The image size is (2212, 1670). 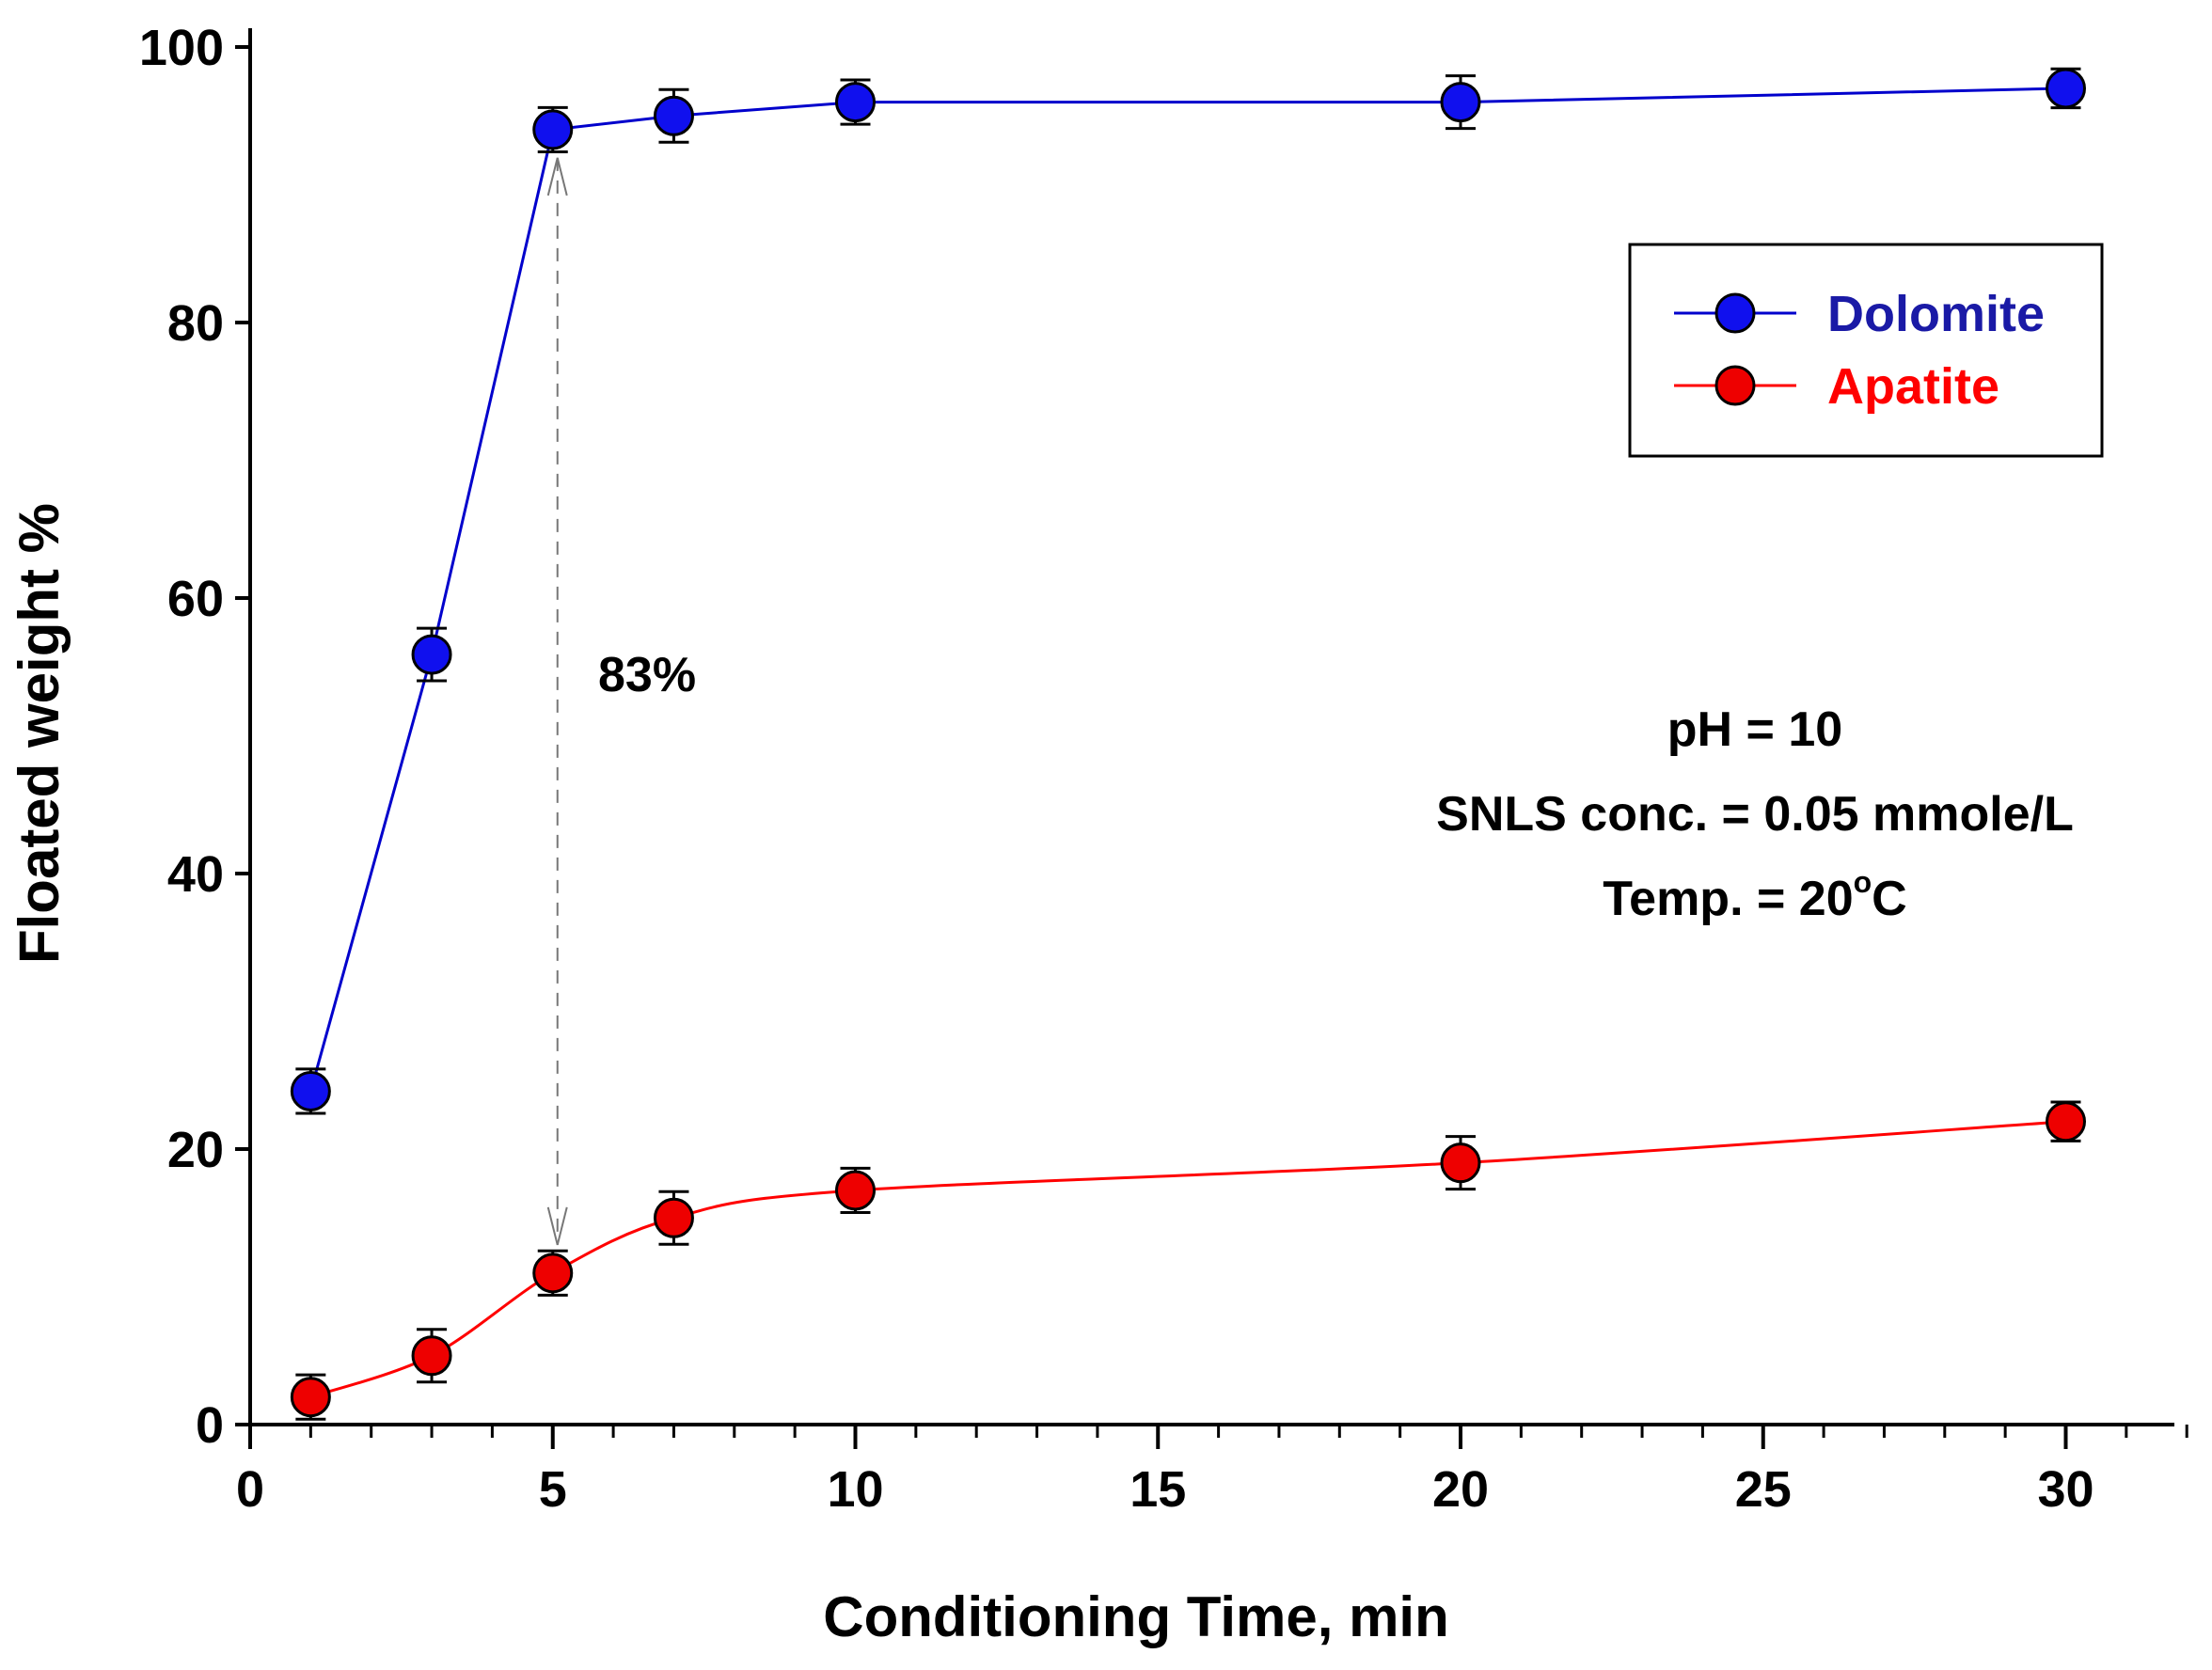 What do you see at coordinates (1863, 882) in the screenshot?
I see `condition-temp-sup: o` at bounding box center [1863, 882].